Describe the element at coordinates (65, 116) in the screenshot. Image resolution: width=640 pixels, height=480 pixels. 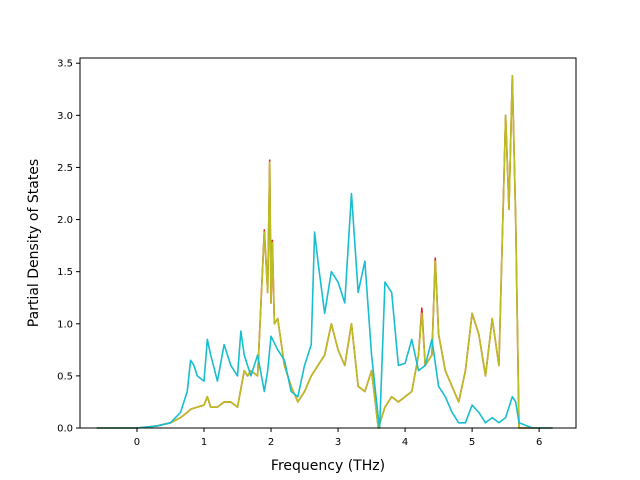
I see `y-tick-label: 3.0` at that location.